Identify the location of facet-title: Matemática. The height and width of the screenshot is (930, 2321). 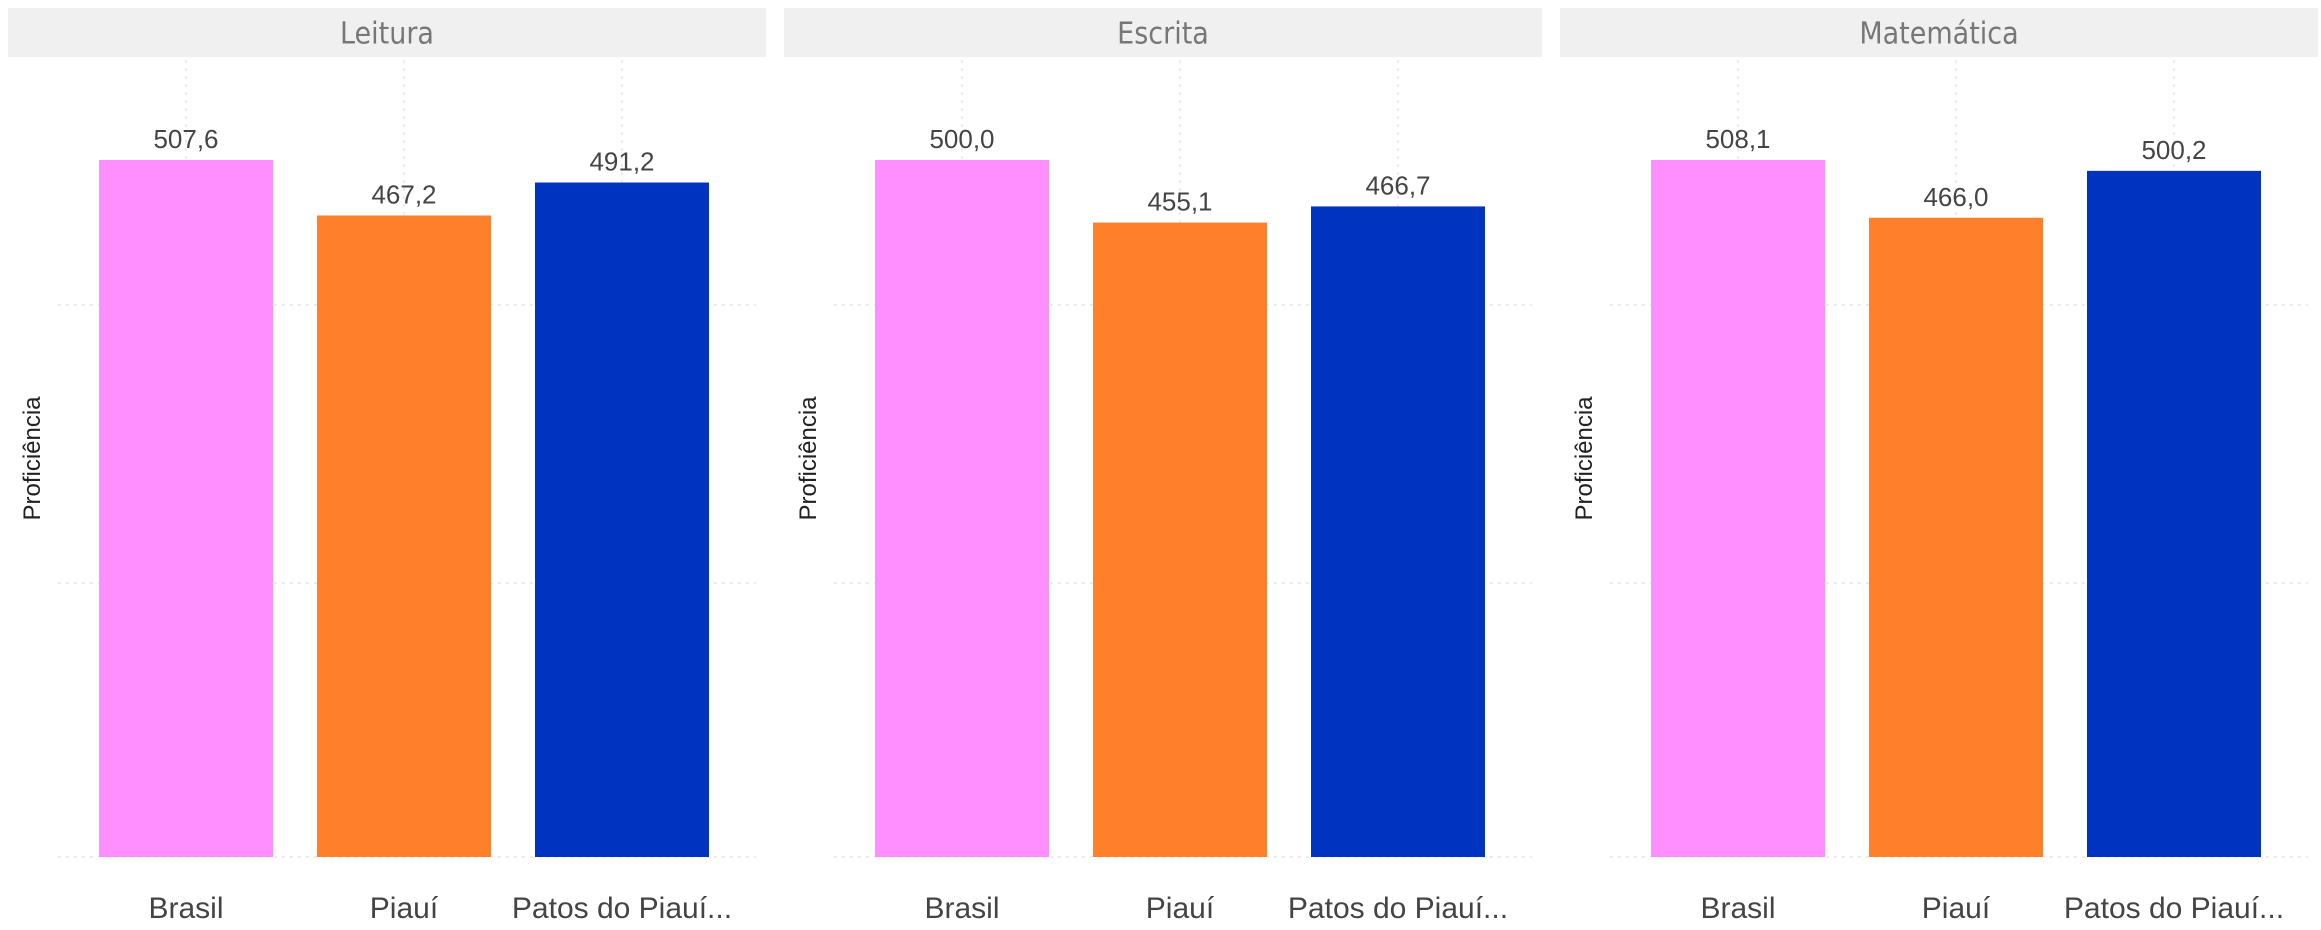
(1938, 34).